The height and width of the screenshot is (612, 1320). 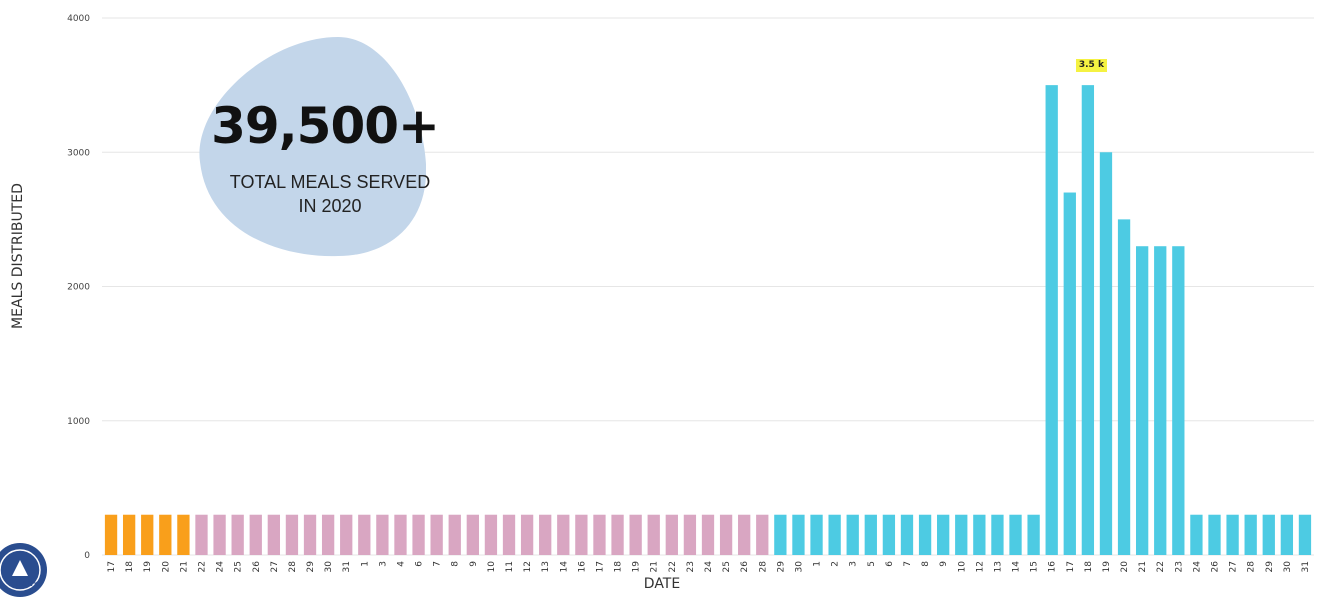 I want to click on y-tick-label: 3000, so click(x=78, y=153).